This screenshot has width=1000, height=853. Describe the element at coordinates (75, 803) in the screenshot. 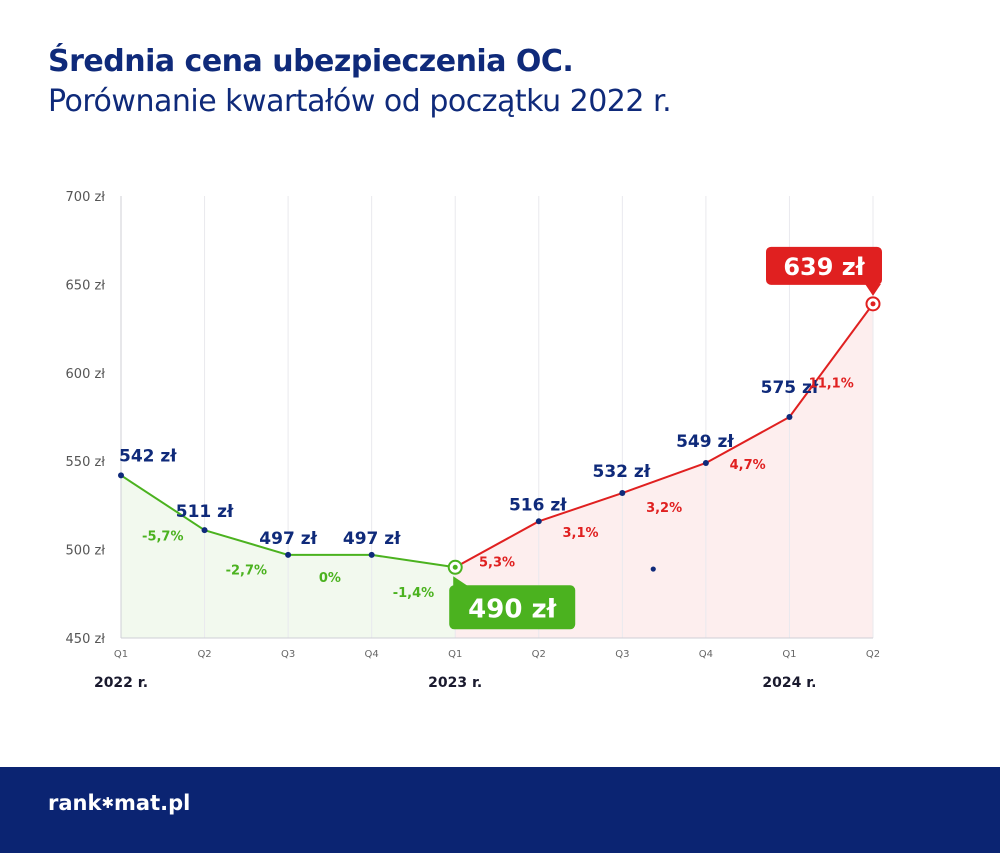

I see `logo-text-start: rank` at that location.